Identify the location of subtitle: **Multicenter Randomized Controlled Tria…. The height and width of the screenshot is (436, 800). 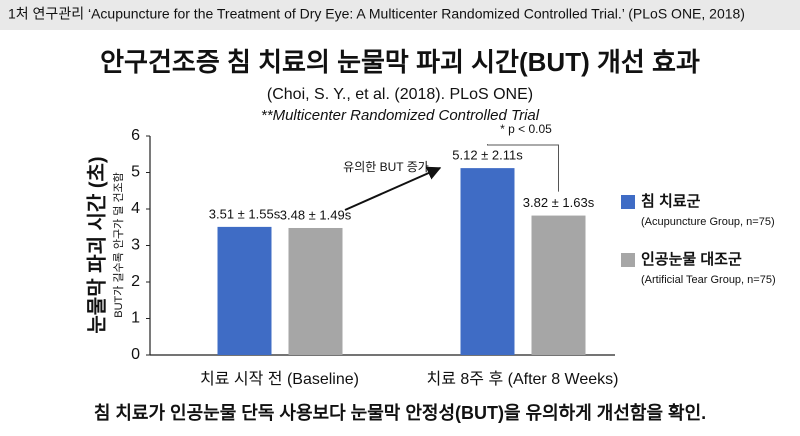
(400, 115).